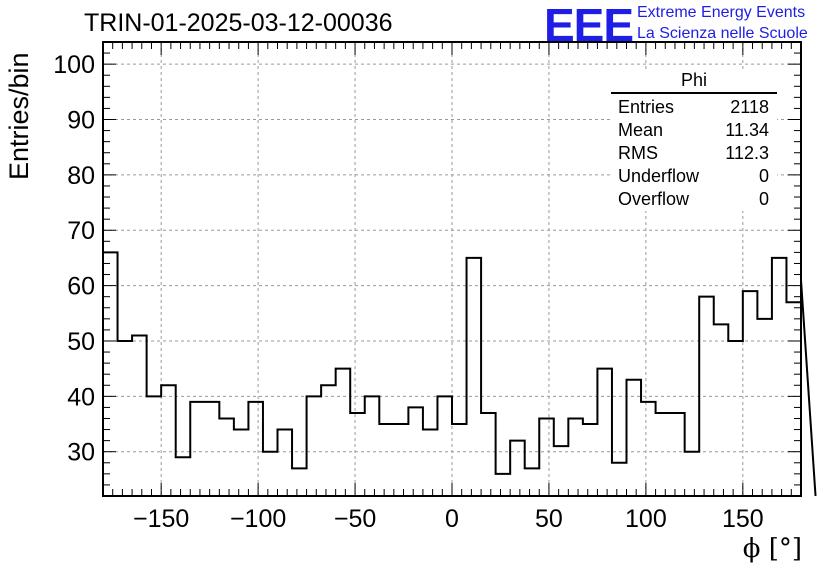 The width and height of the screenshot is (836, 572). What do you see at coordinates (81, 231) in the screenshot?
I see `y-tick-label: 70` at bounding box center [81, 231].